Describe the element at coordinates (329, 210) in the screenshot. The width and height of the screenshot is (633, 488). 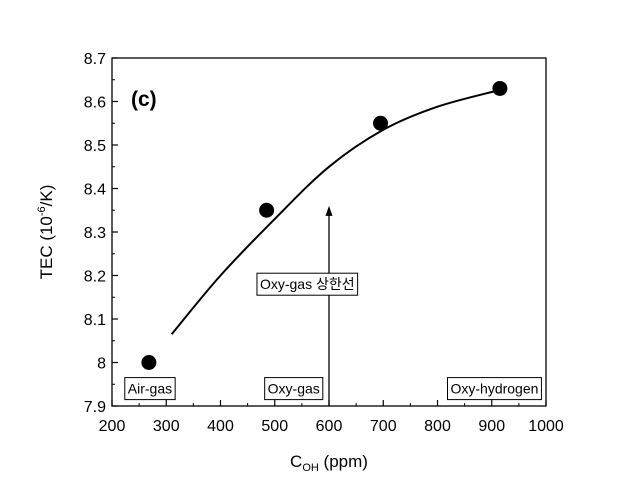
I see `arrow-head` at that location.